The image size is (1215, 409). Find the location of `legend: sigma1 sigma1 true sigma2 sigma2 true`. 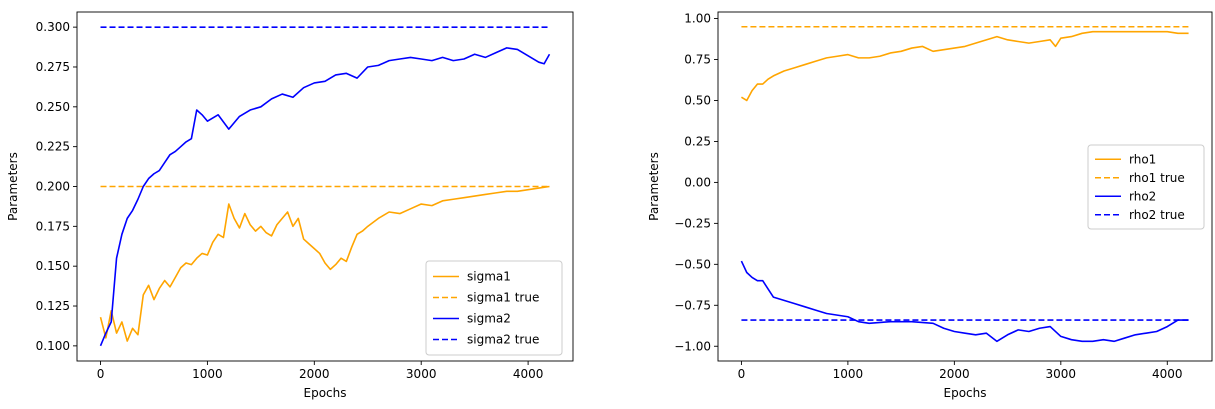

legend: sigma1 sigma1 true sigma2 sigma2 true is located at coordinates (494, 308).